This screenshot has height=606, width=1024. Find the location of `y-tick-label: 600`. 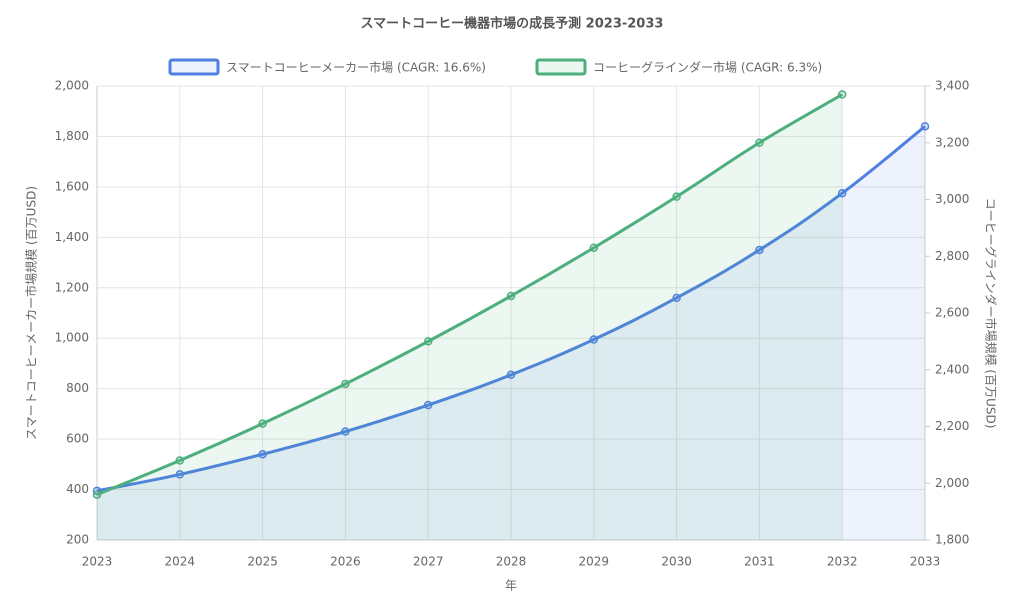

y-tick-label: 600 is located at coordinates (77, 439).